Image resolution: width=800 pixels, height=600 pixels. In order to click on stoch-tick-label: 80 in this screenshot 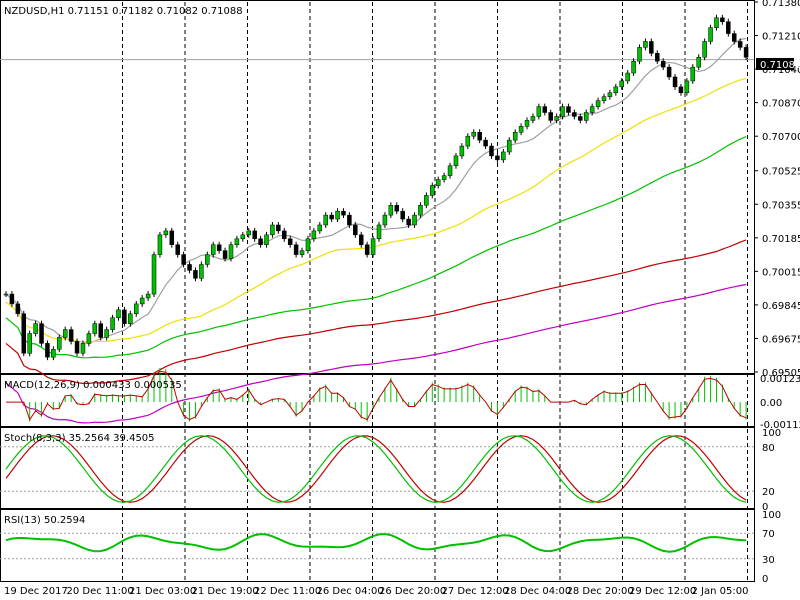, I will do `click(768, 448)`.